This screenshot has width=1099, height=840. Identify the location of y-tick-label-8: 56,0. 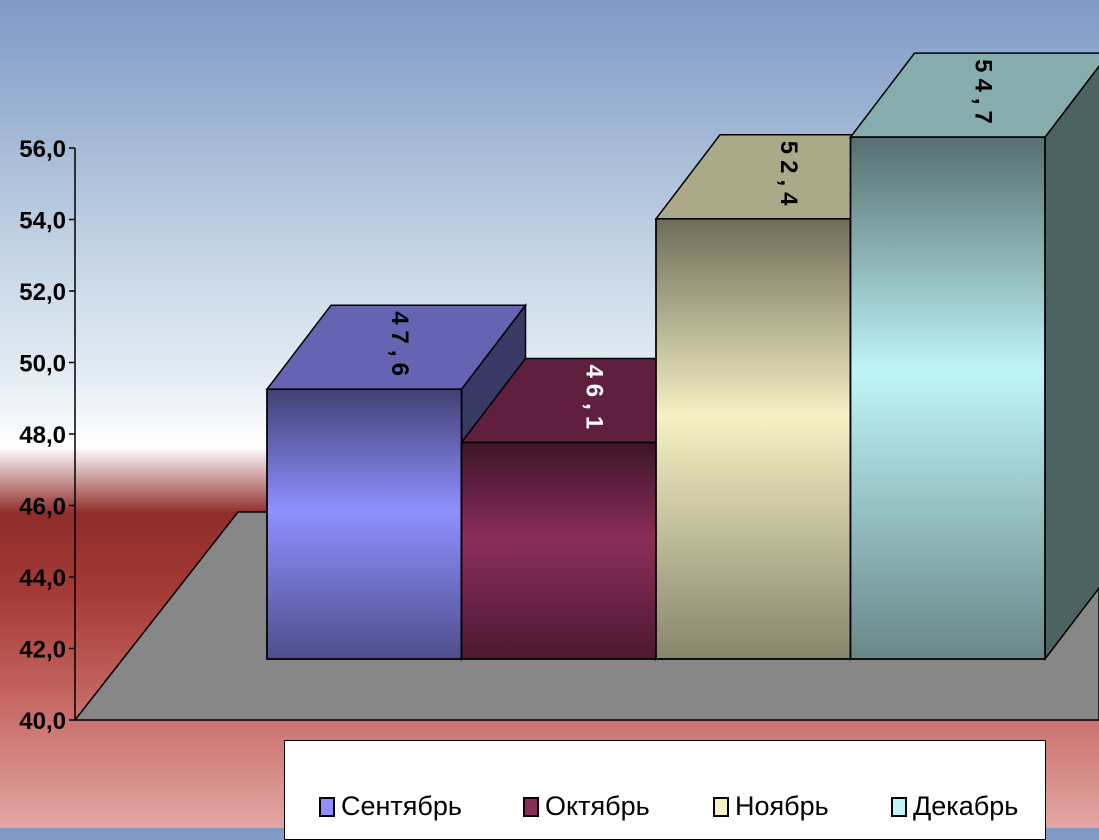
(42, 149).